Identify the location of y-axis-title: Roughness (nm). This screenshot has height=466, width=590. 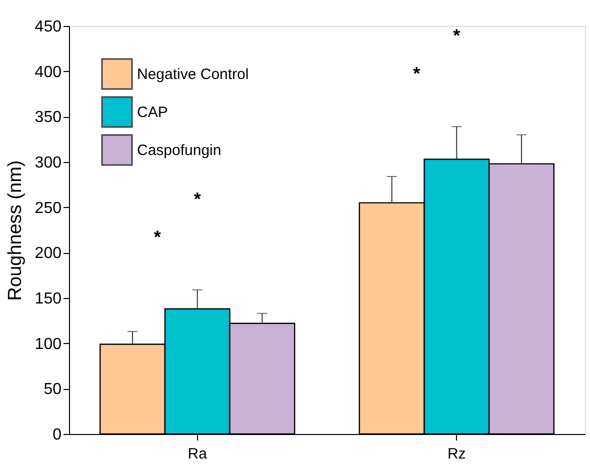
(15, 230).